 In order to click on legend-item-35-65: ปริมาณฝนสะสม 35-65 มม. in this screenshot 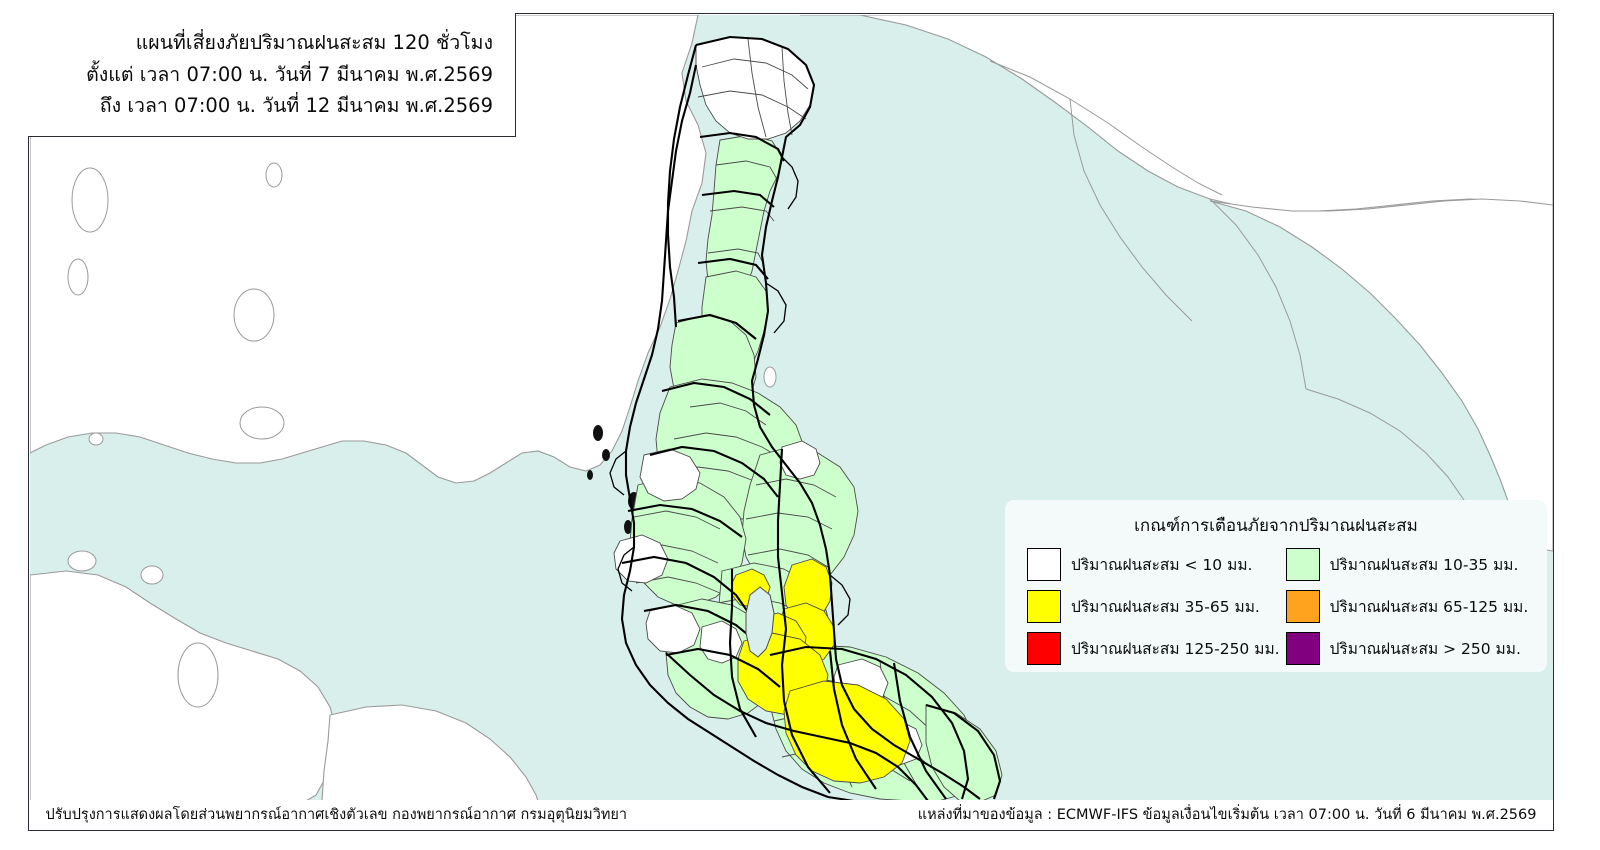, I will do `click(1153, 606)`.